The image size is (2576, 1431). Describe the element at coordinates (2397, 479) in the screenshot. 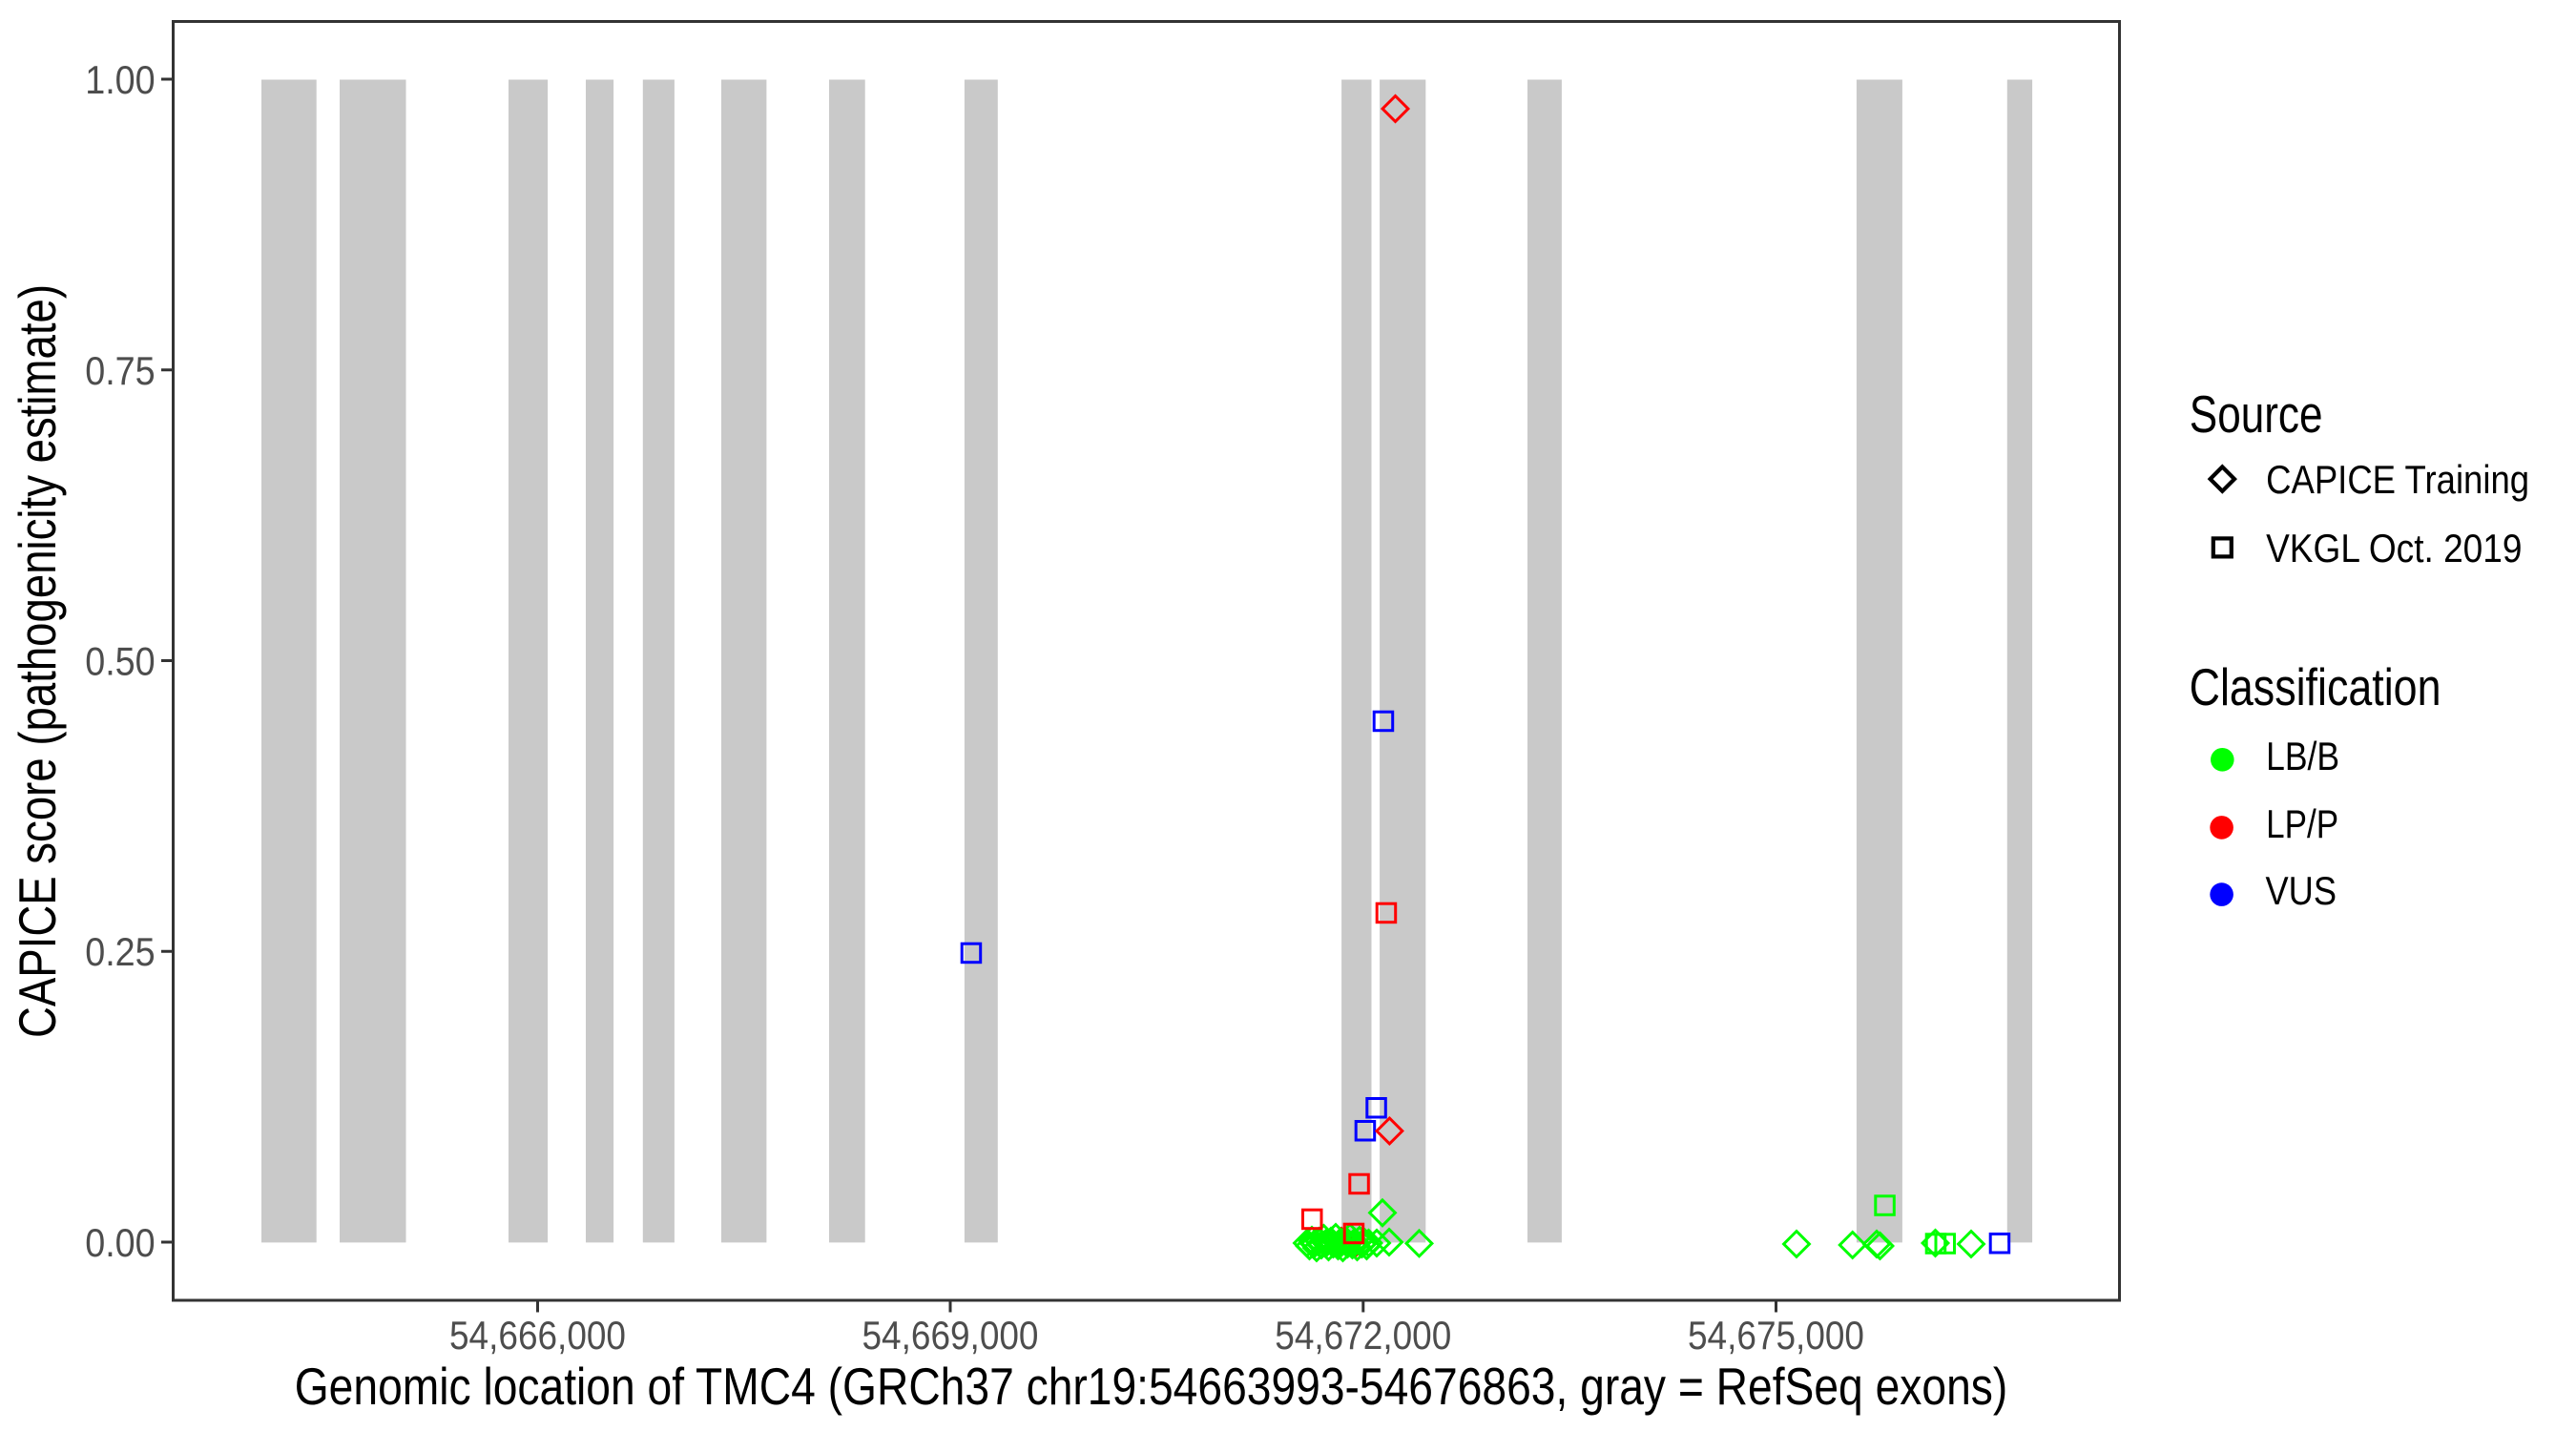

I see `svg-text: CAPICE Training` at that location.